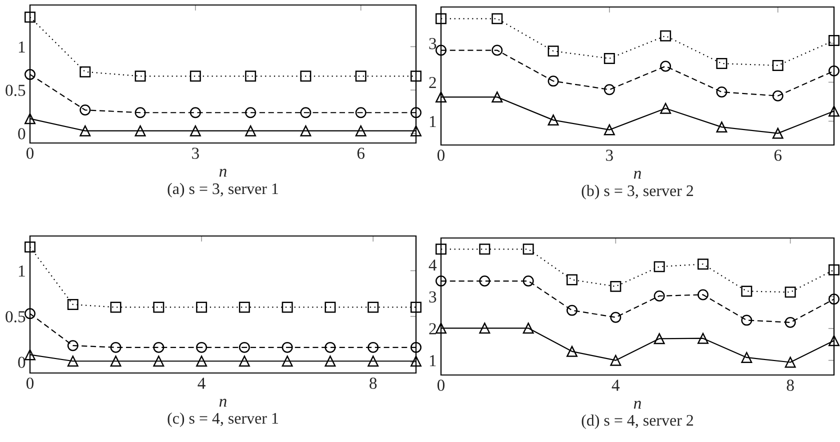  What do you see at coordinates (16, 90) in the screenshot?
I see `y-tick-label: 0.5` at bounding box center [16, 90].